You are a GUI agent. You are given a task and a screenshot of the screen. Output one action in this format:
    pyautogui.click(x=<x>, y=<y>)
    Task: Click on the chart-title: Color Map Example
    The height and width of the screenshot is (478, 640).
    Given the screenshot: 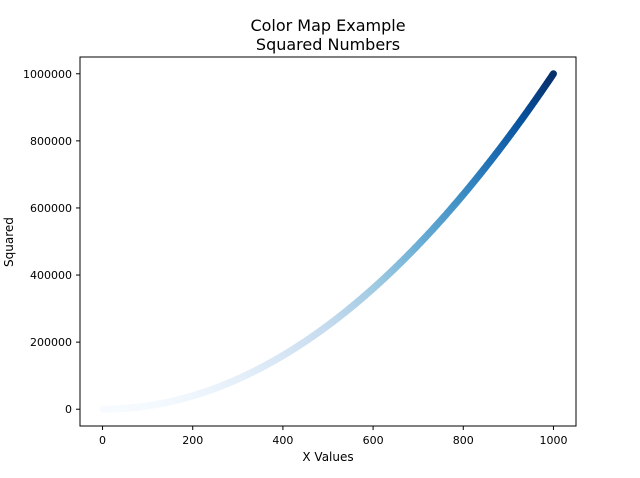 What is the action you would take?
    pyautogui.click(x=327, y=25)
    